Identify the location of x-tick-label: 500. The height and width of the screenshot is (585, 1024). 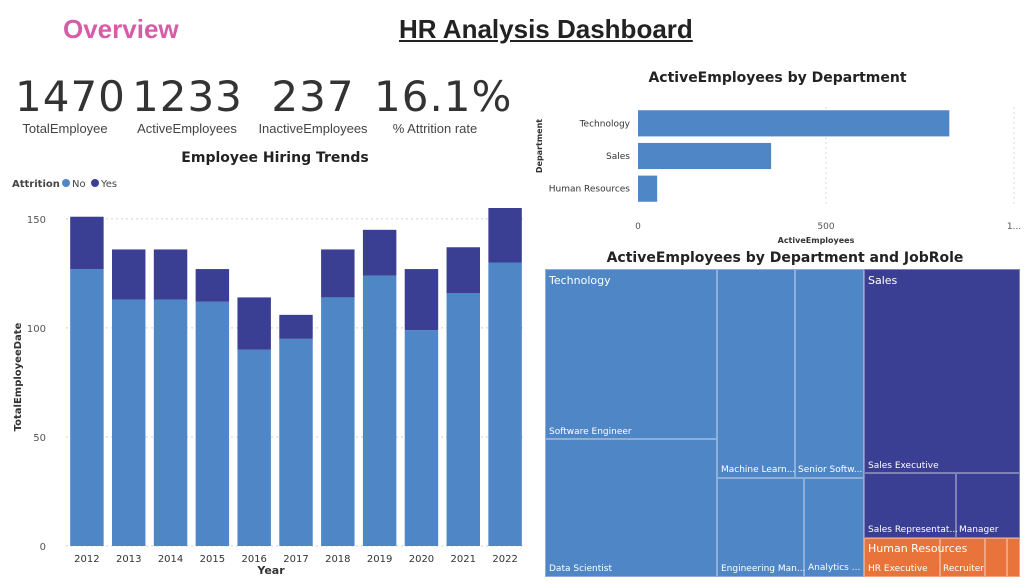
(825, 227).